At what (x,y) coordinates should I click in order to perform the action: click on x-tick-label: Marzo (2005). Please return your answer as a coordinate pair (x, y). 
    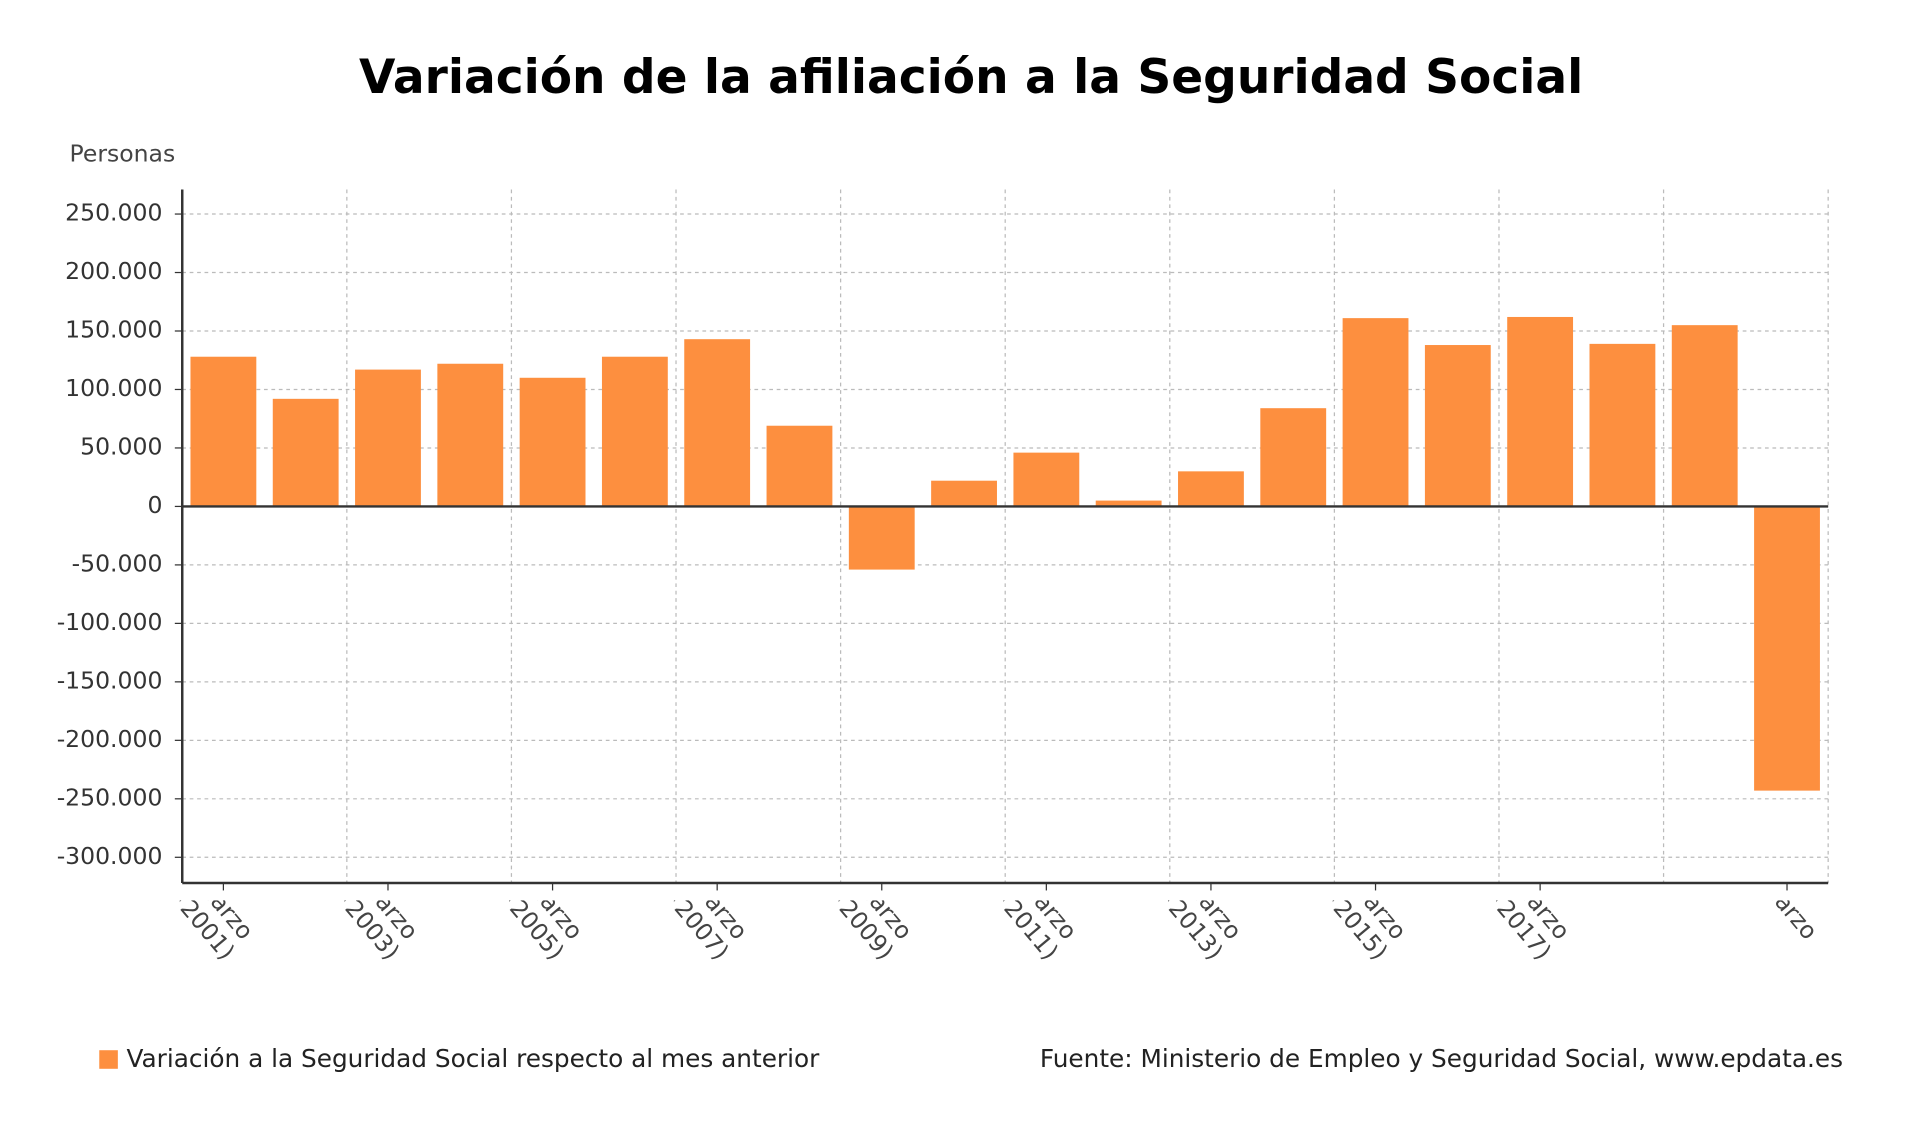
    Looking at the image, I should click on (548, 933).